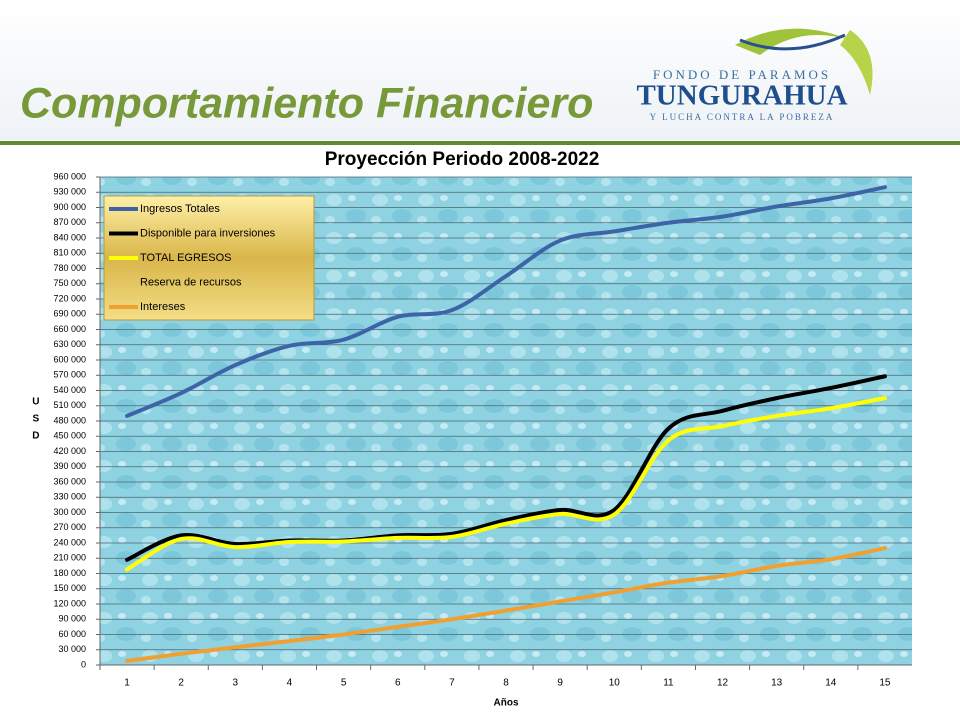  Describe the element at coordinates (480, 143) in the screenshot. I see `header-rule` at that location.